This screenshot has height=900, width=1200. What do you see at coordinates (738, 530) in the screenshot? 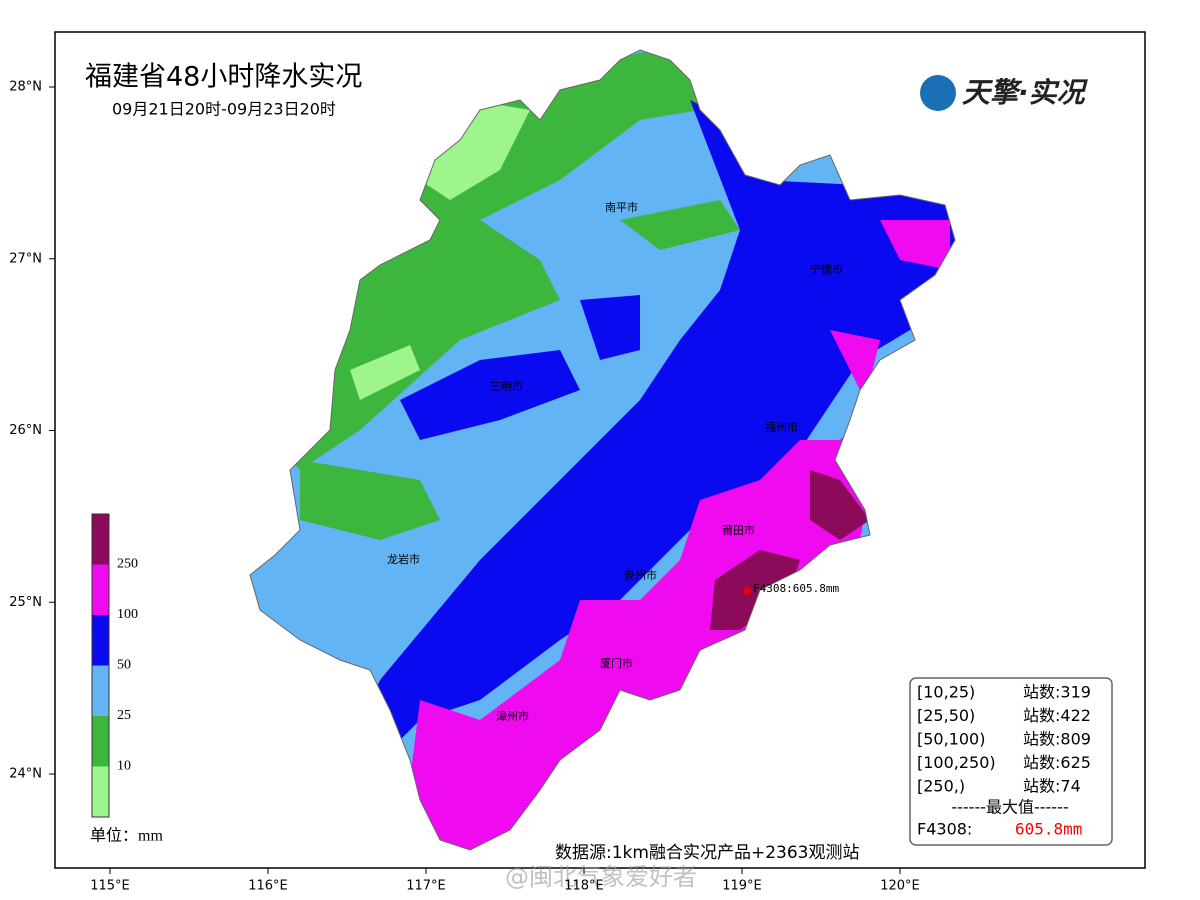
I see `city-label: 莆田市` at bounding box center [738, 530].